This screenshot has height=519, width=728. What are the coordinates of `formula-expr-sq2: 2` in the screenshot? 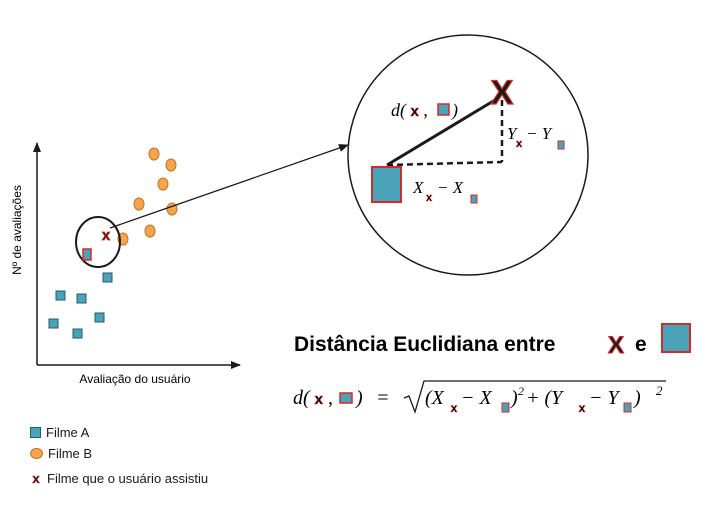 It's located at (659, 390).